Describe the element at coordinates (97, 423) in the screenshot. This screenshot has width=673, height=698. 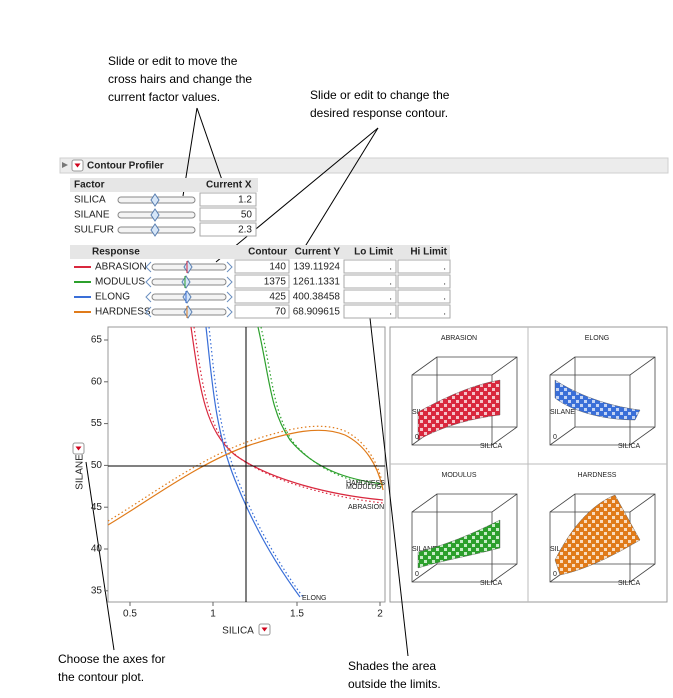
I see `y-tick-label: 55` at that location.